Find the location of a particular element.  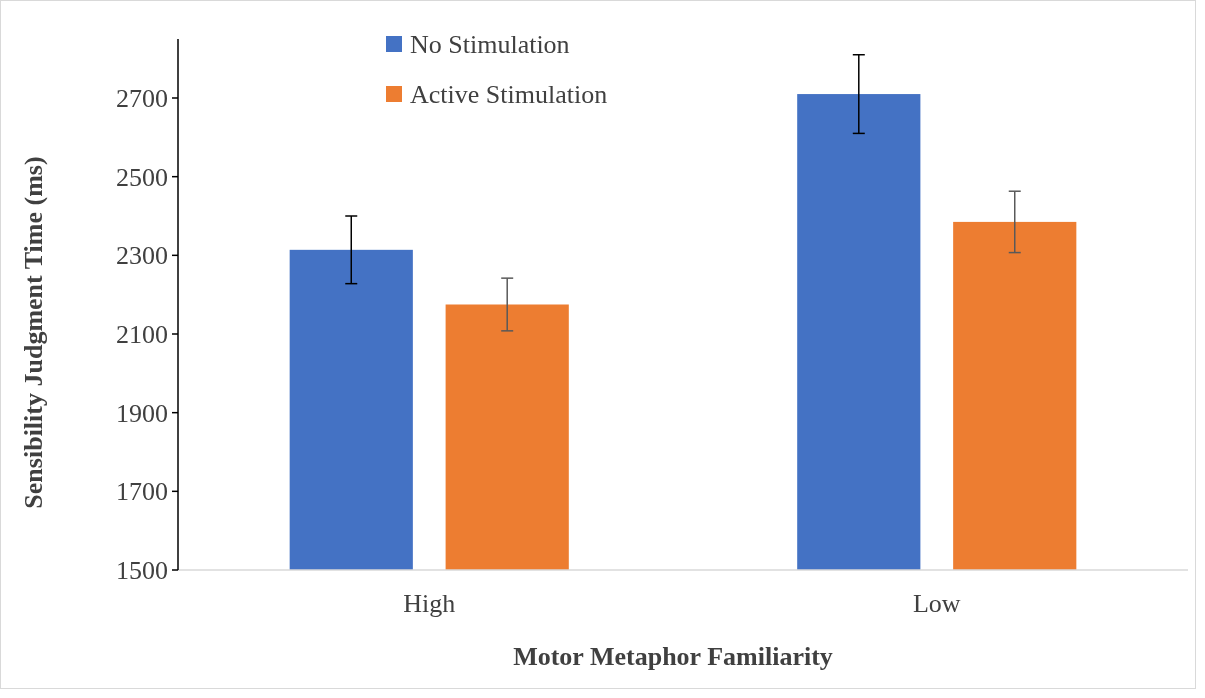

y-tick-label: 2500 is located at coordinates (142, 177).